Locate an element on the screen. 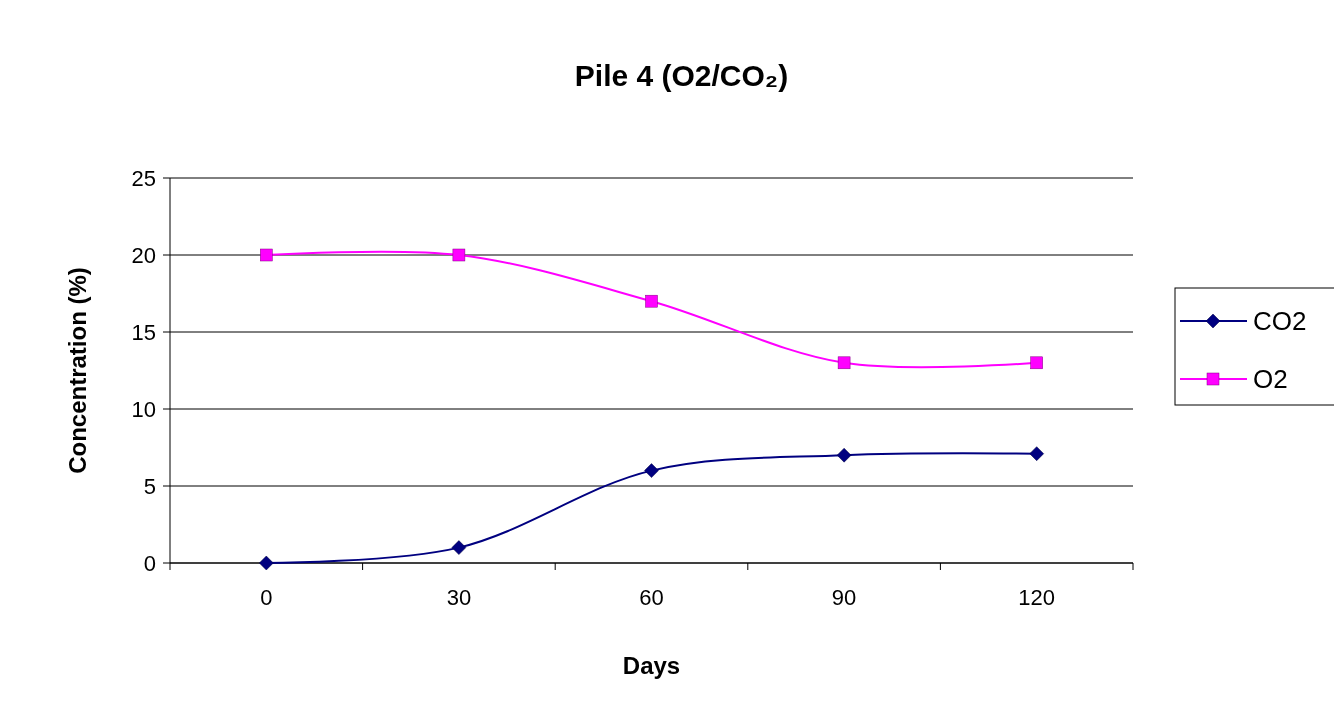 The width and height of the screenshot is (1342, 711). x-axis-title: Days is located at coordinates (651, 665).